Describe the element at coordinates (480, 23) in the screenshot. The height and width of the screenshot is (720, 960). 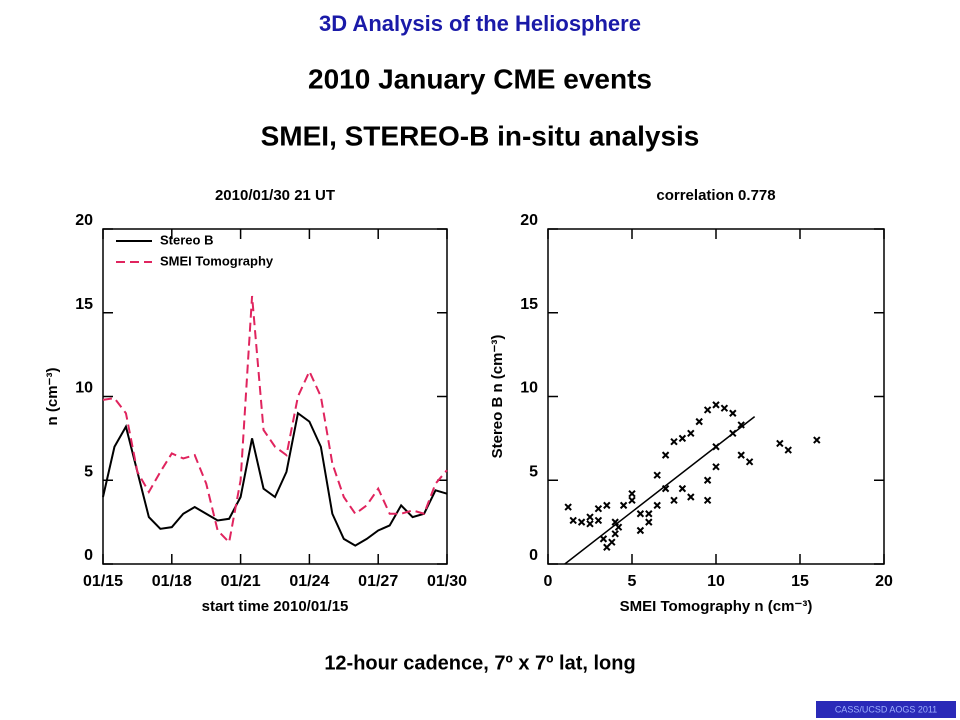
I see `slide-title: 3D Analysis of the Heliosphere` at that location.